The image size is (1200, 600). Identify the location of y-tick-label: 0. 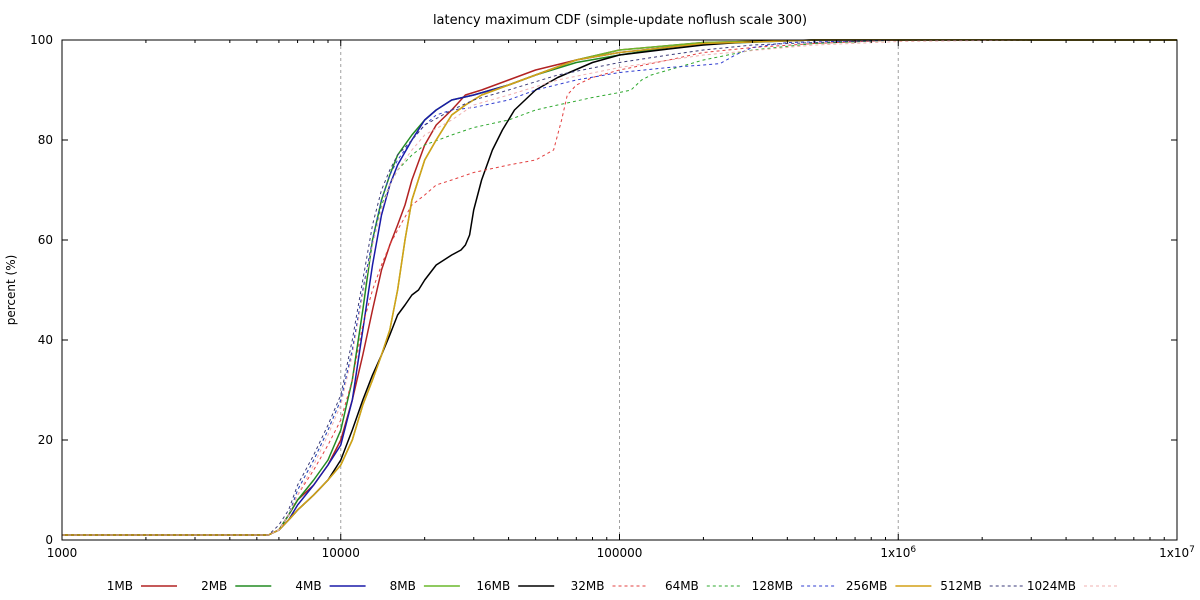
(49, 540).